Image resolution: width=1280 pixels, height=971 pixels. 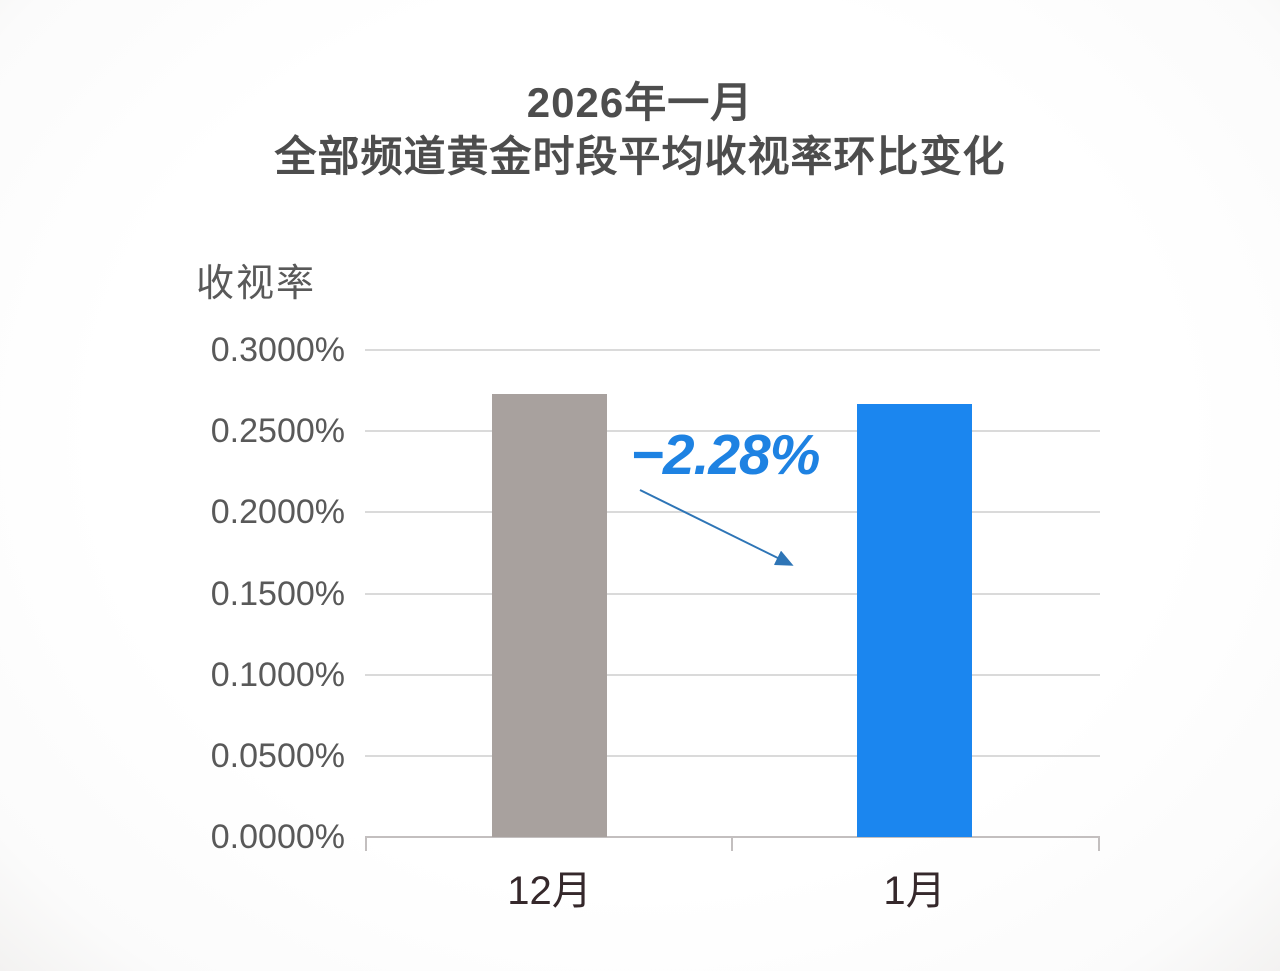 What do you see at coordinates (277, 350) in the screenshot?
I see `y-tick-label: 0.3000%` at bounding box center [277, 350].